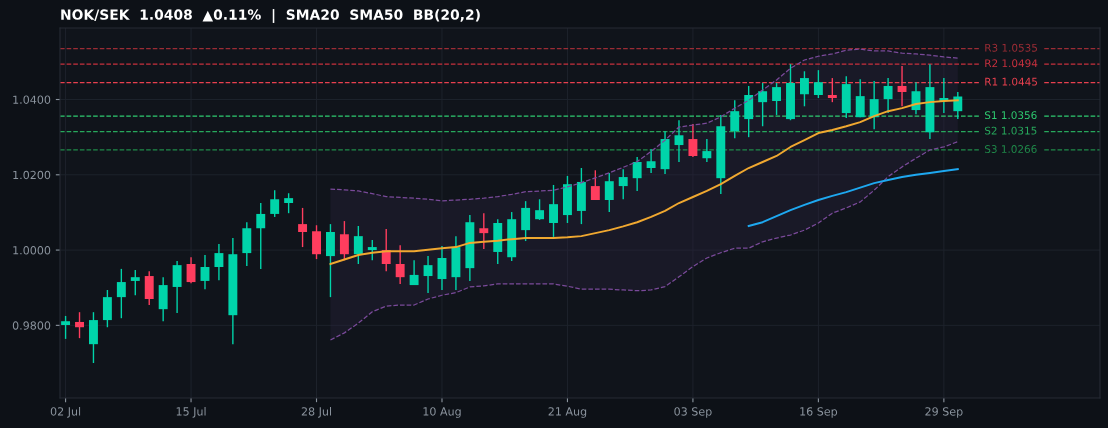  Describe the element at coordinates (853, 197) in the screenshot. I see `line-series` at that location.